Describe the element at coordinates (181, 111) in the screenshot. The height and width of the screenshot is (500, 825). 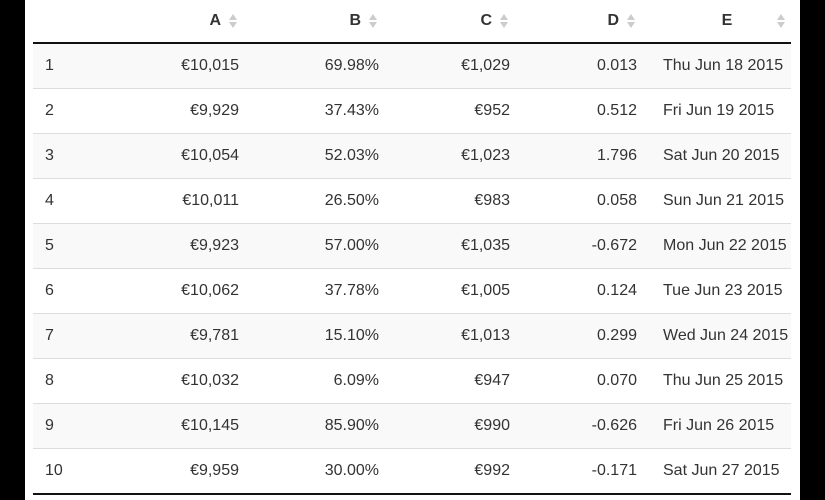
I see `cell-a: €9,929` at that location.